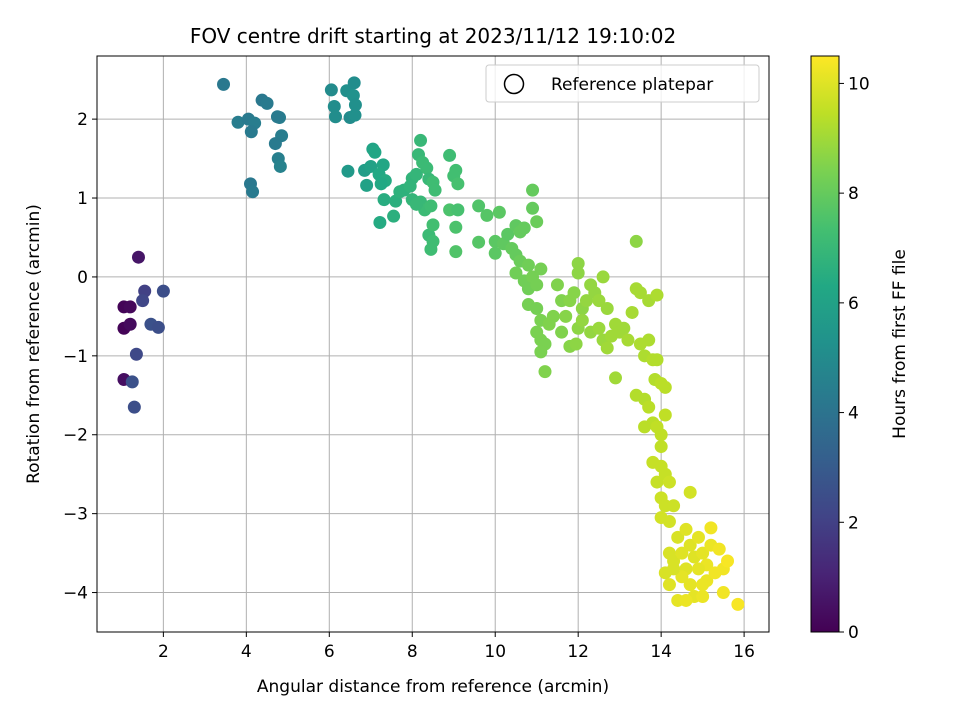  Describe the element at coordinates (433, 687) in the screenshot. I see `x-axis-title: Angular distance from reference (arcmin)` at that location.